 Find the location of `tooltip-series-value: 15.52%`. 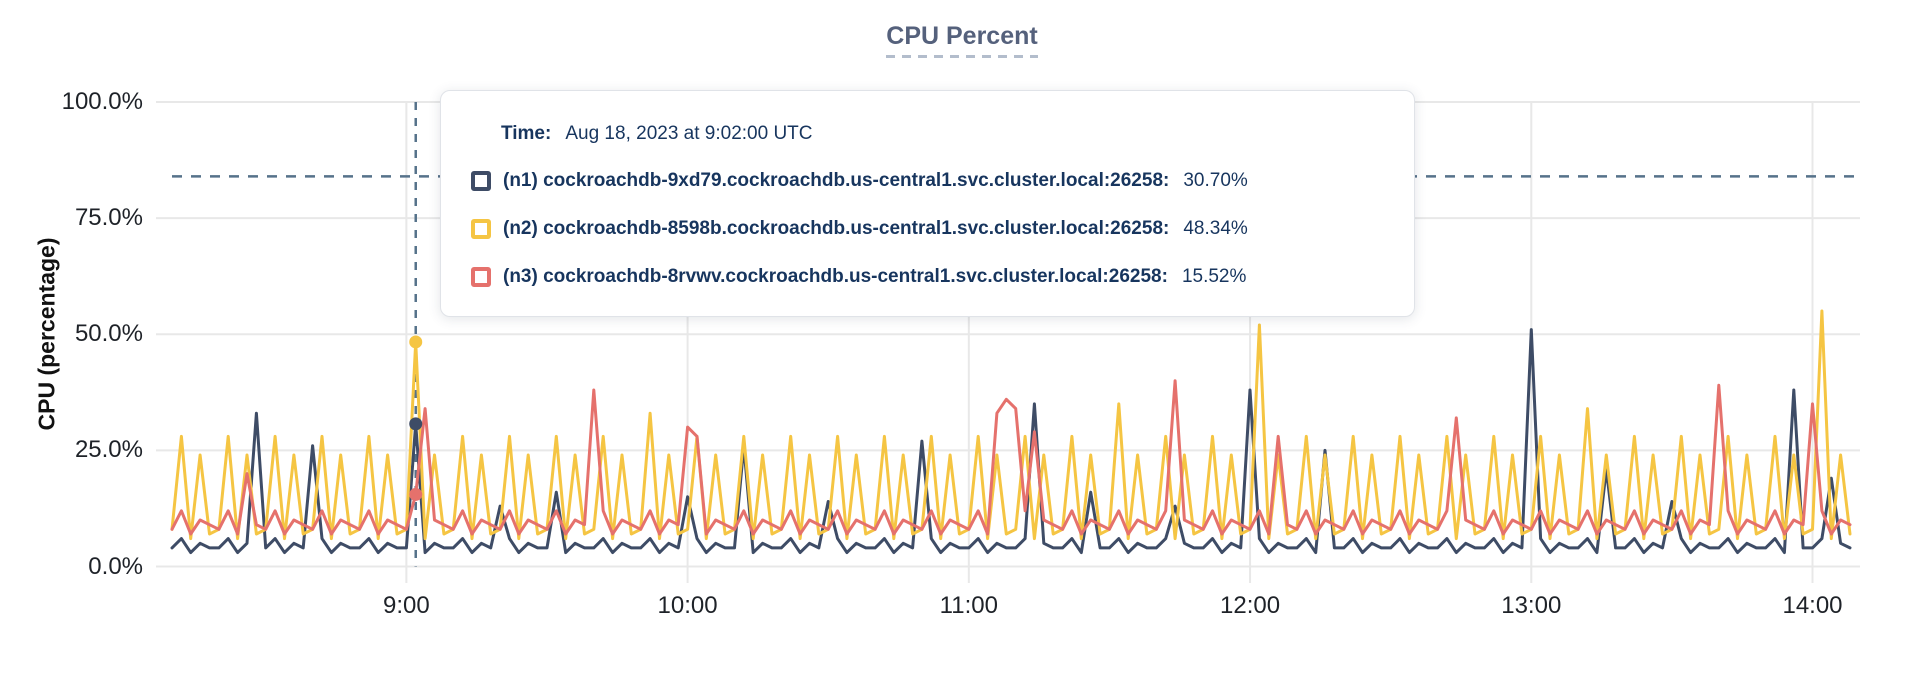

tooltip-series-value: 15.52% is located at coordinates (1214, 276).